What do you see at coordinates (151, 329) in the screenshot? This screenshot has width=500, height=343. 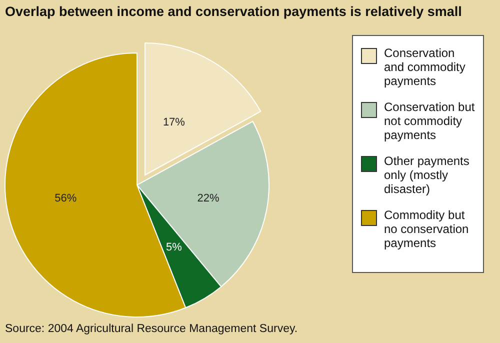 I see `source-note: Source: 2004 Agricultural Resource Management Survey.` at bounding box center [151, 329].